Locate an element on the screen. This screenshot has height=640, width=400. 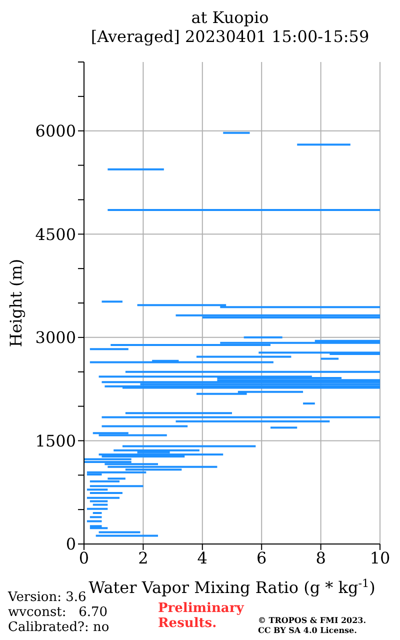
text: wvconst: 6.70 is located at coordinates (58, 612).